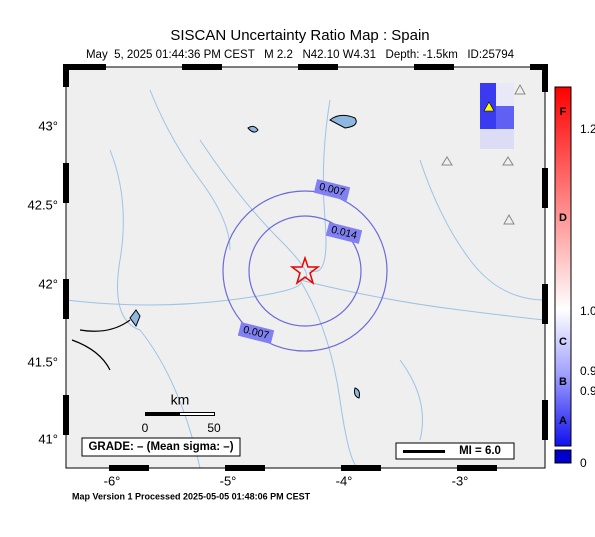 This screenshot has width=595, height=537. I want to click on lon-label: -6°, so click(112, 480).